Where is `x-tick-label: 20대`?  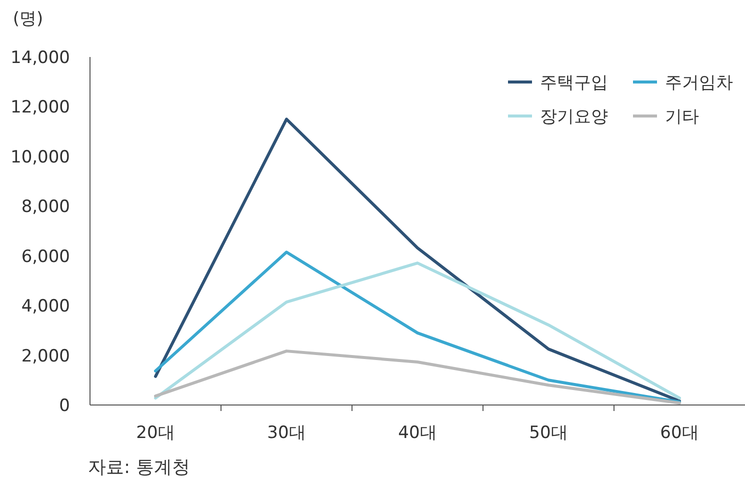 x-tick-label: 20대 is located at coordinates (155, 433).